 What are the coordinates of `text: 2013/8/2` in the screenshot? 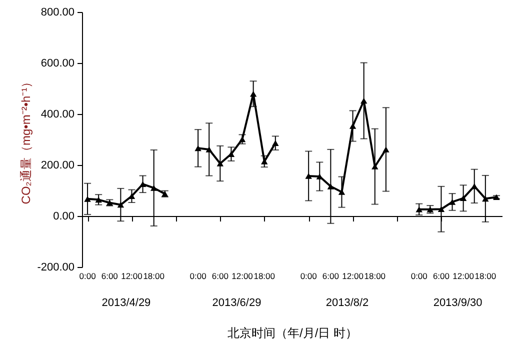 It's located at (347, 303).